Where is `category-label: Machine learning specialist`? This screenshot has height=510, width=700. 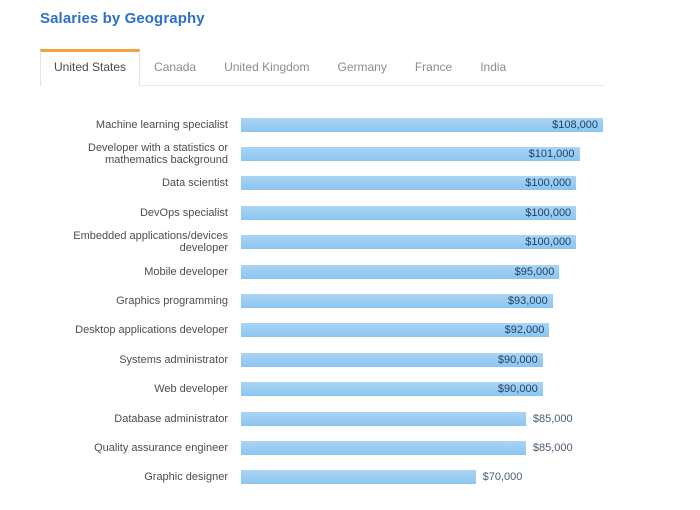 category-label: Machine learning specialist is located at coordinates (161, 124).